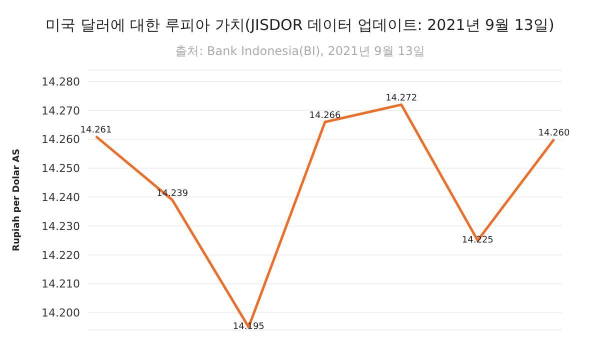 The image size is (600, 350). What do you see at coordinates (478, 240) in the screenshot?
I see `data-label: 14.225` at bounding box center [478, 240].